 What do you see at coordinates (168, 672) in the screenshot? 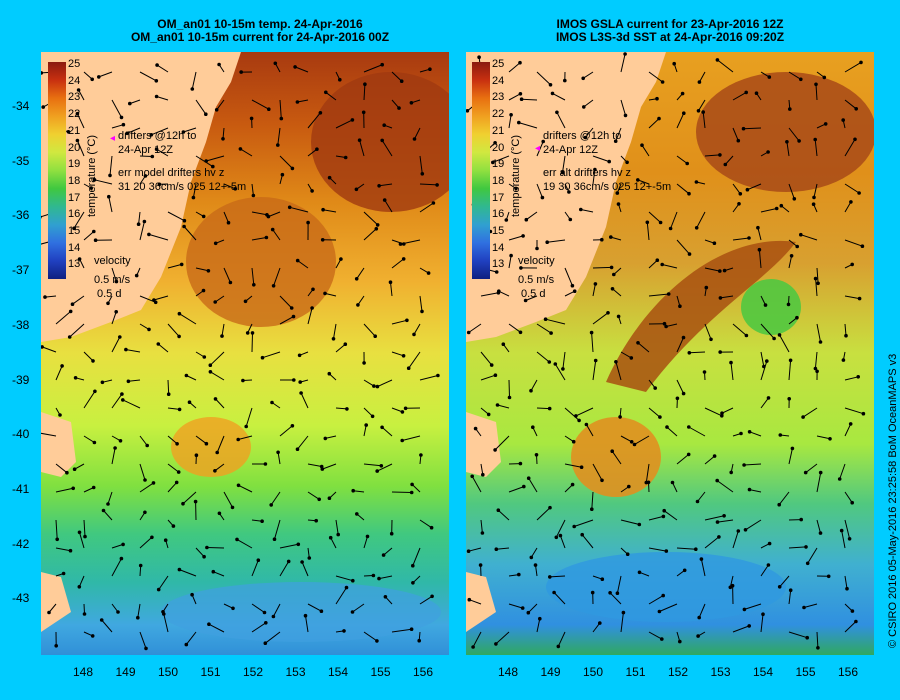
I see `longitude-tick-label: 150` at bounding box center [168, 672].